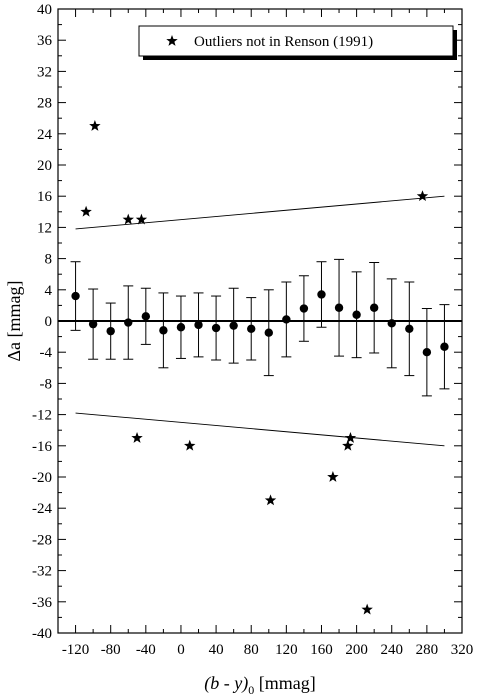 This screenshot has width=480, height=698. What do you see at coordinates (427, 650) in the screenshot?
I see `x-tick-label: 280` at bounding box center [427, 650].